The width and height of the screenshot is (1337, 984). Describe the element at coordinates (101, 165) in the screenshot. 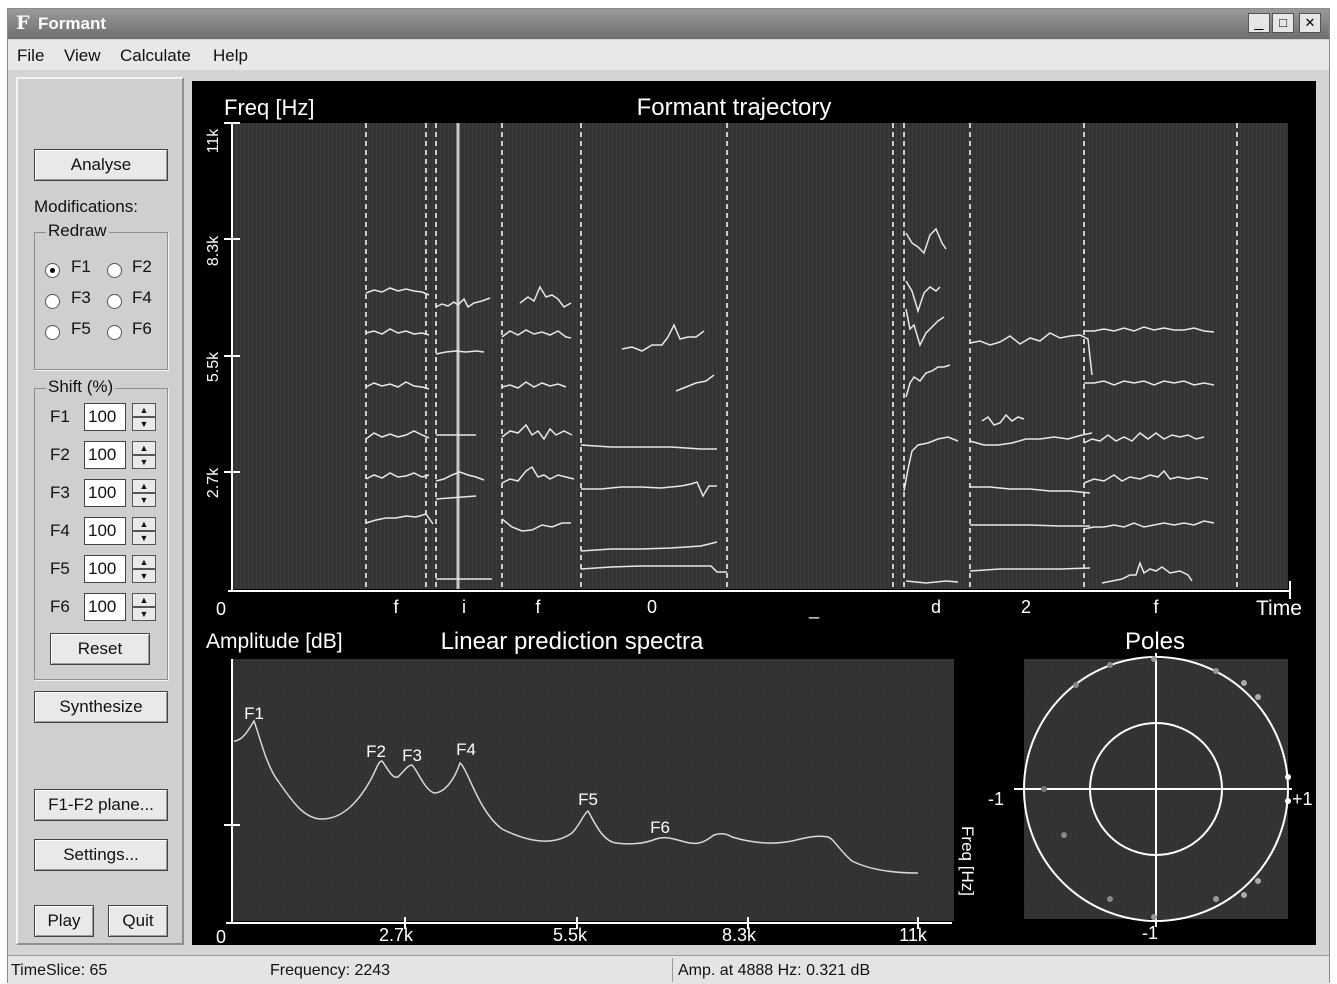

I see `analyse-button: Analyse` at that location.